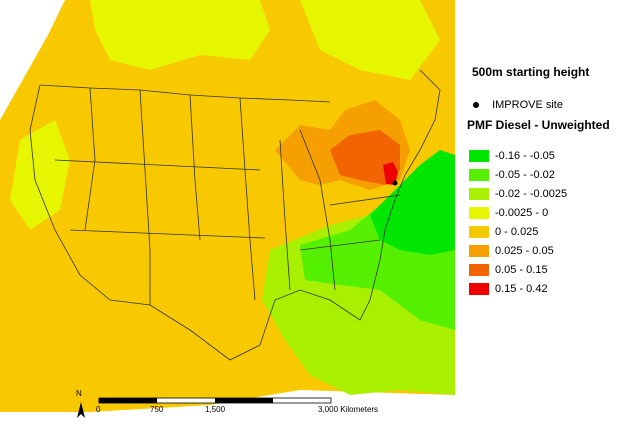 This screenshot has width=618, height=427. What do you see at coordinates (538, 125) in the screenshot?
I see `legend-title: PMF Diesel - Unweighted` at bounding box center [538, 125].